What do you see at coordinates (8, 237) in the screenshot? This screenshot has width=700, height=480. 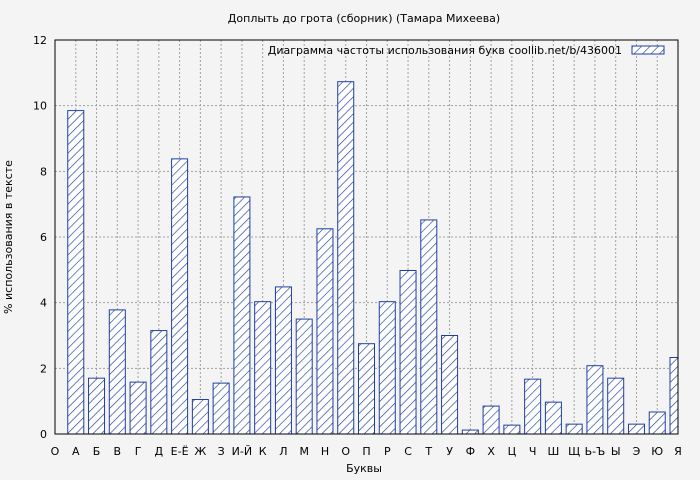 I see `y-axis-title: % использования в тексте` at bounding box center [8, 237].